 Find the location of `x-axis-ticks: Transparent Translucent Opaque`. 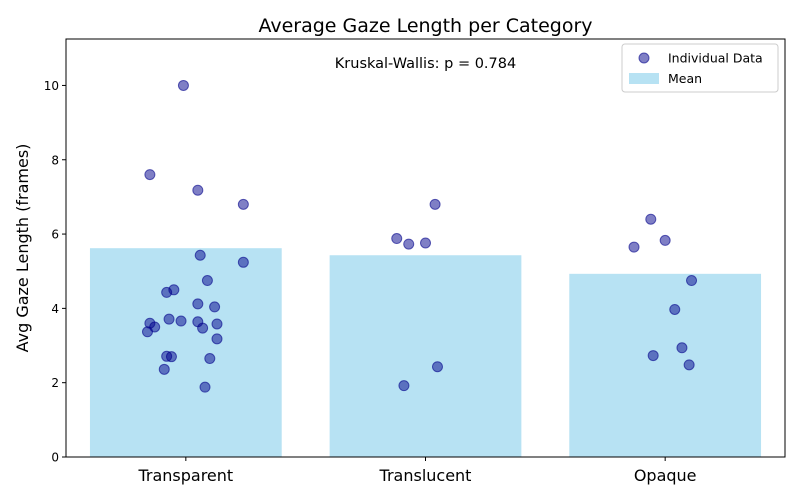

x-axis-ticks: Transparent Translucent Opaque is located at coordinates (417, 471).